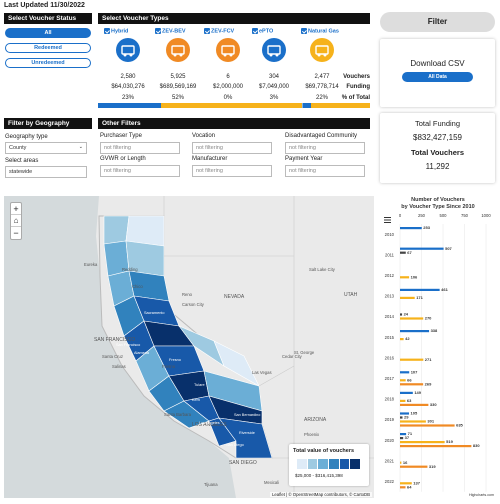 Image resolution: width=500 pixels, height=504 pixels. Describe the element at coordinates (315, 420) in the screenshot. I see `map-place-label: ARIZONA` at that location.